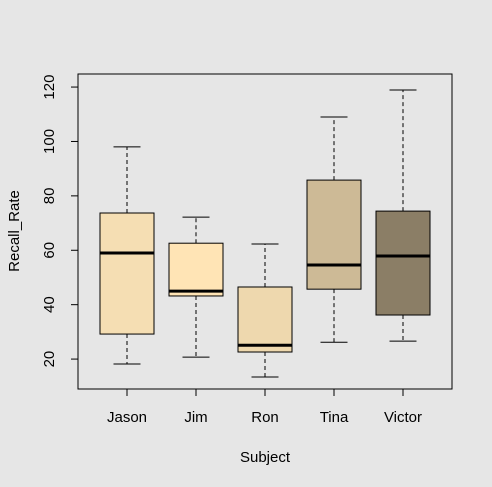  Describe the element at coordinates (195, 417) in the screenshot. I see `x-tick-label: Jim` at that location.